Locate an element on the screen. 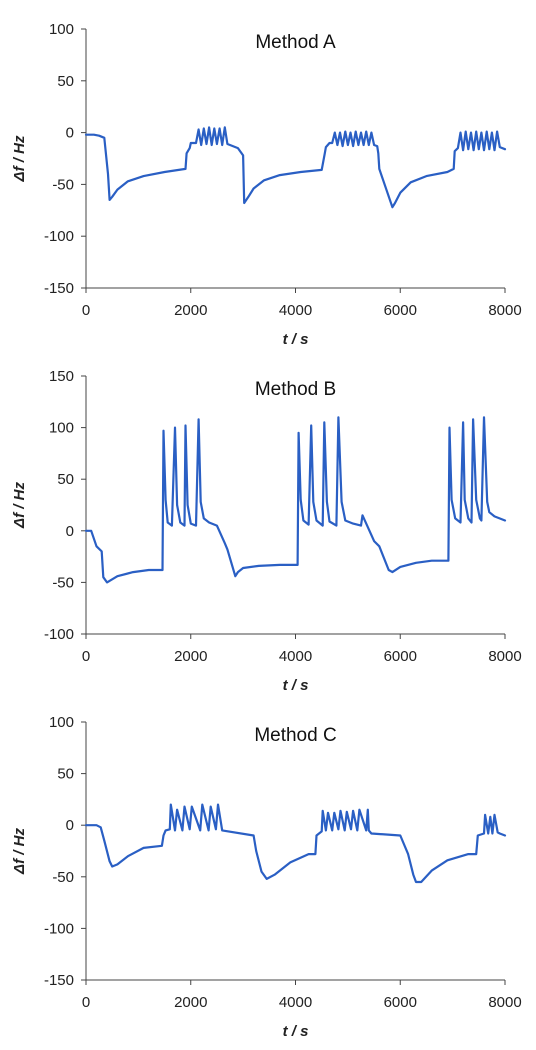 This screenshot has width=536, height=1050. chart-2-series-line is located at coordinates (295, 500).